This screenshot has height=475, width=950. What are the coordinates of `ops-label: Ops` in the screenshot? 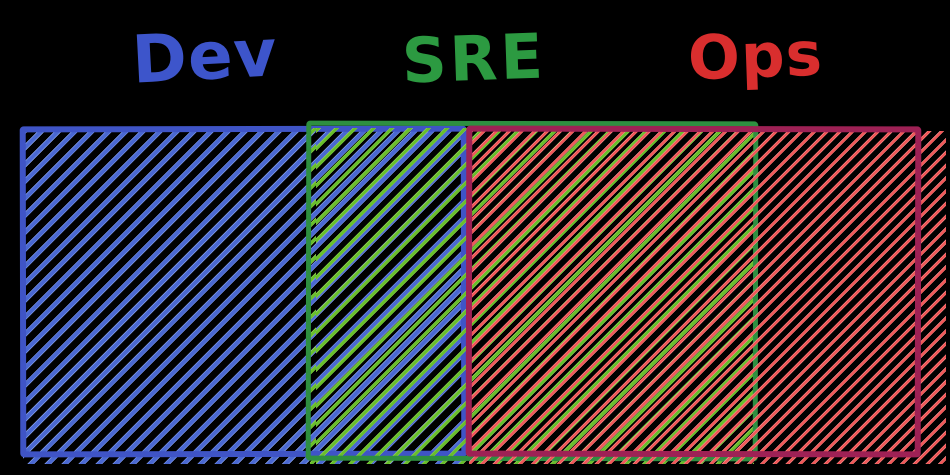 It's located at (755, 56).